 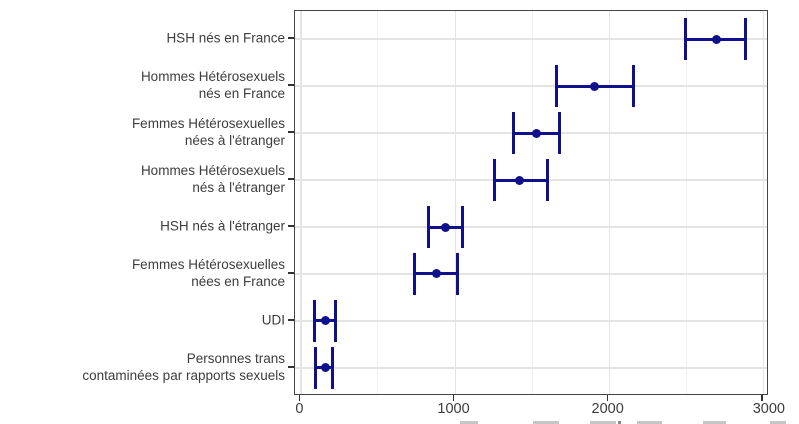 I want to click on x-axis-tick-label: 1000, so click(x=453, y=409).